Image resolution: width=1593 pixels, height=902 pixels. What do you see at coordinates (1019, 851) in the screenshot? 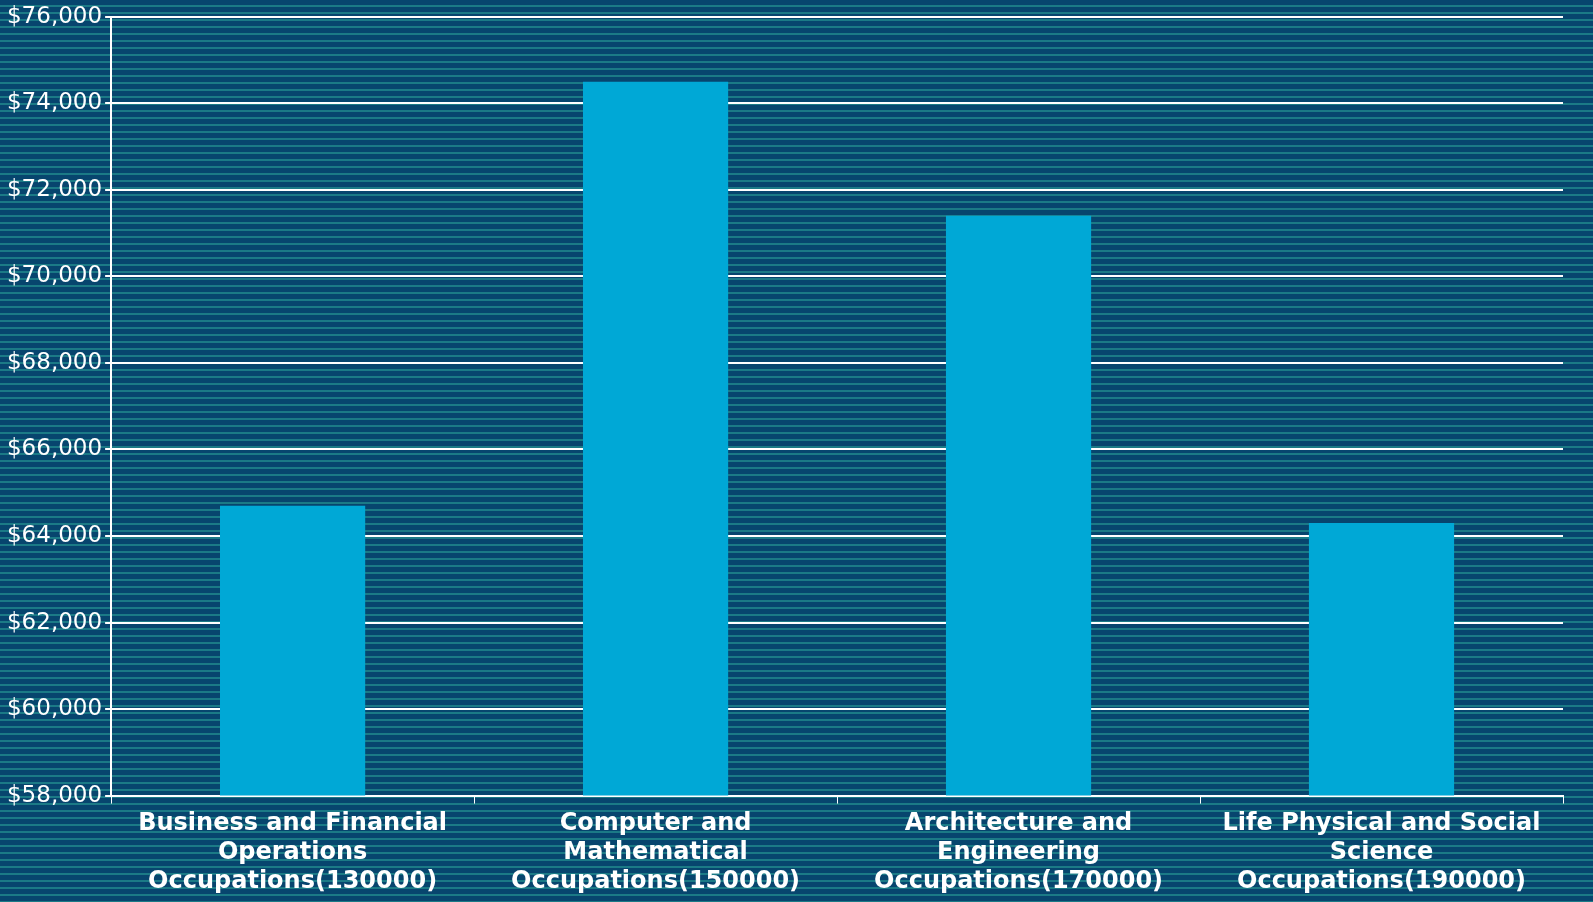
I see `x-tick-label: Architecture and Engineering Occupations(170000)` at bounding box center [1019, 851].